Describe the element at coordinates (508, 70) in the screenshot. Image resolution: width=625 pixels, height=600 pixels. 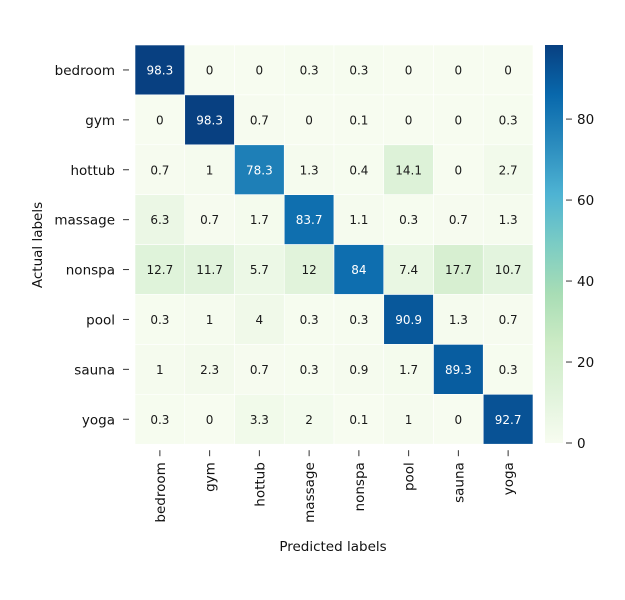
I see `cell-bedroom-yoga` at that location.